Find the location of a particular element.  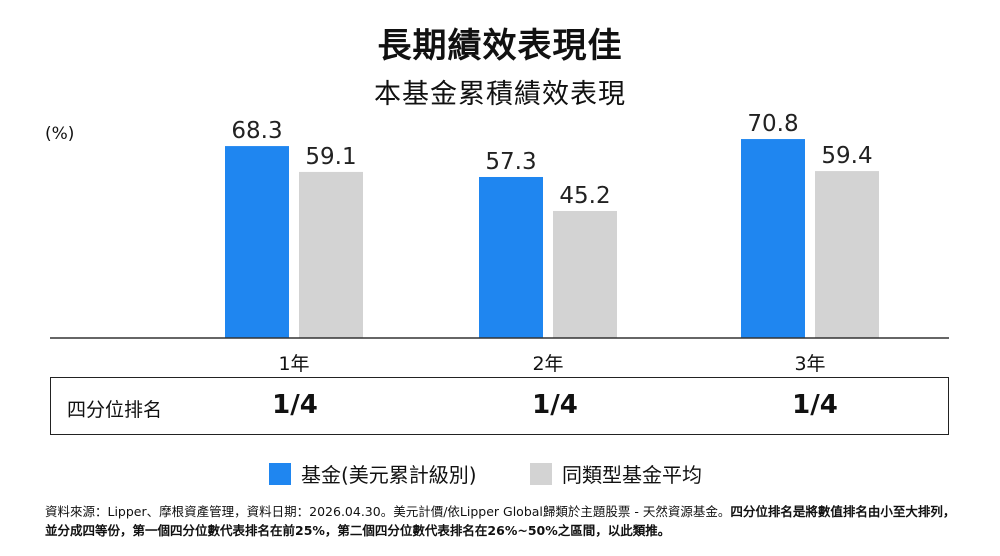

quartile-ranking-1y: 1/4 is located at coordinates (295, 405).